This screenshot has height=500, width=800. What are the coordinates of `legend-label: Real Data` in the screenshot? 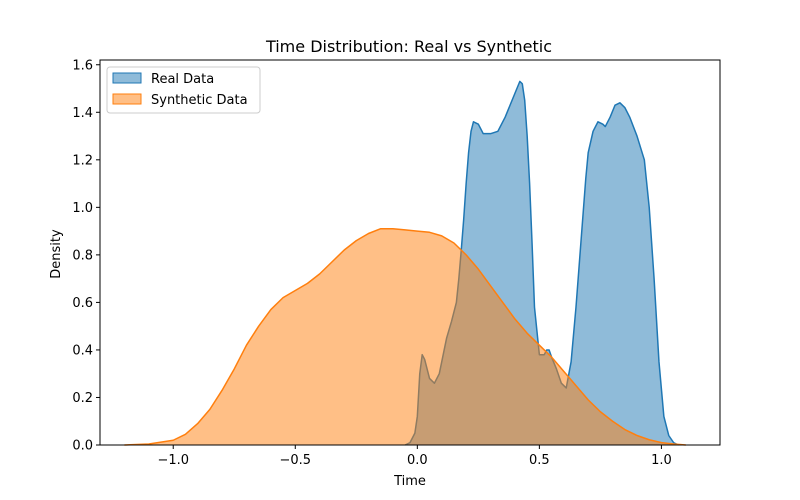 It's located at (182, 79).